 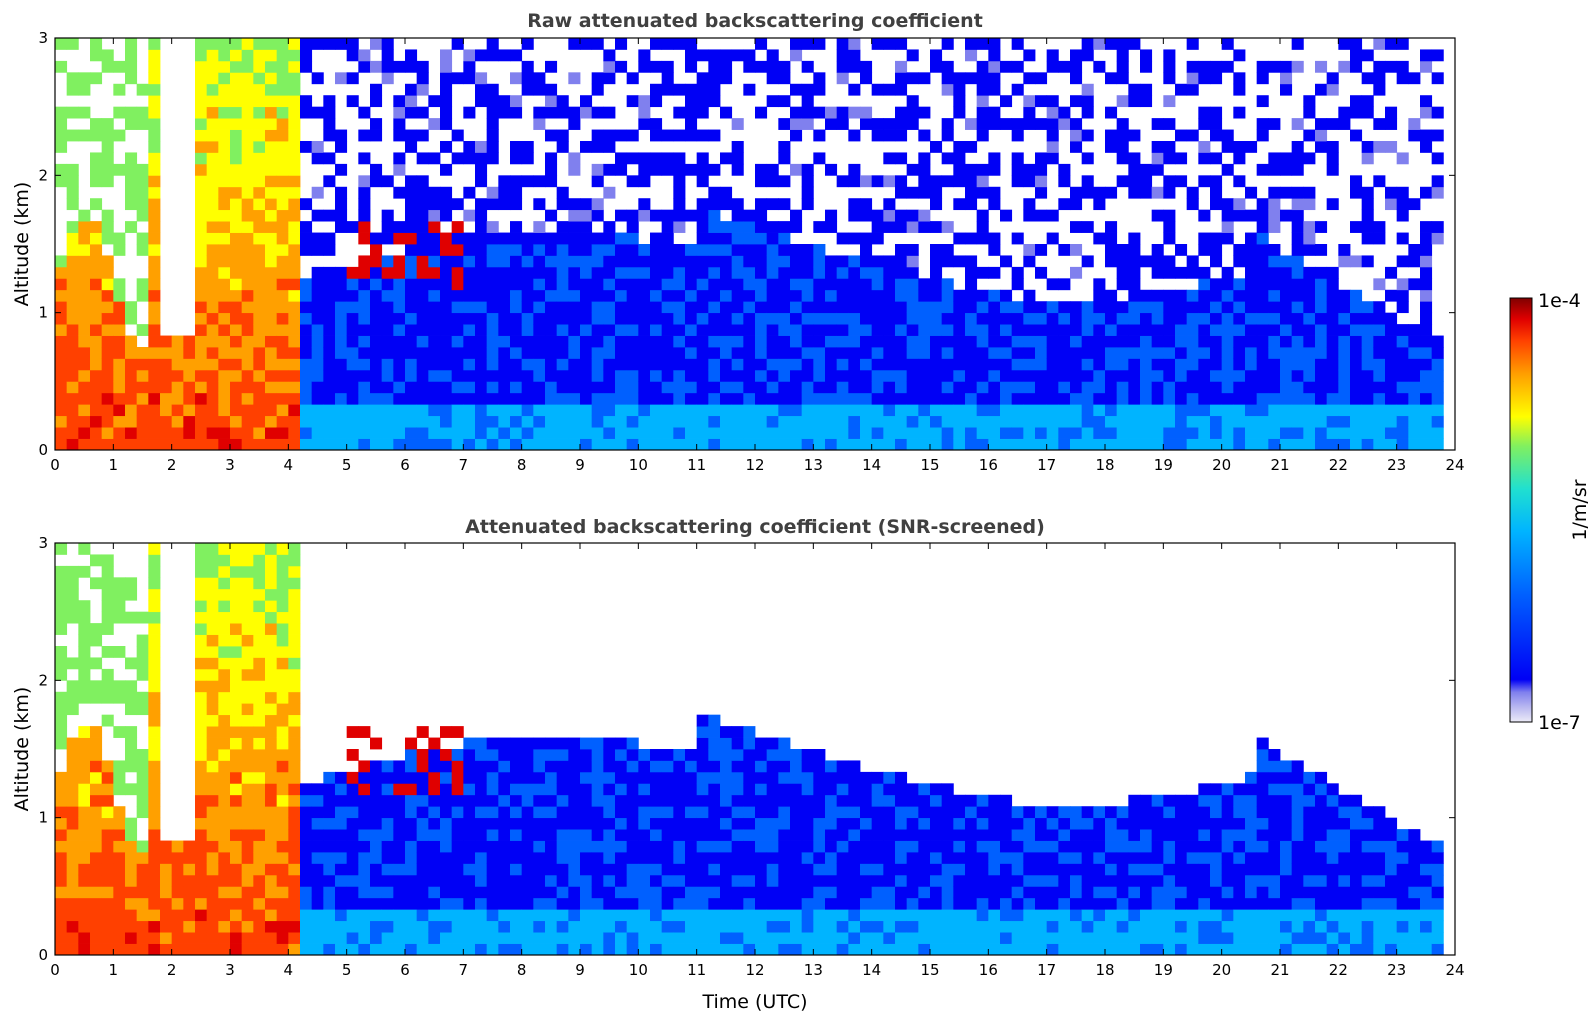 What do you see at coordinates (813, 465) in the screenshot?
I see `x-tick-label: 13` at bounding box center [813, 465].